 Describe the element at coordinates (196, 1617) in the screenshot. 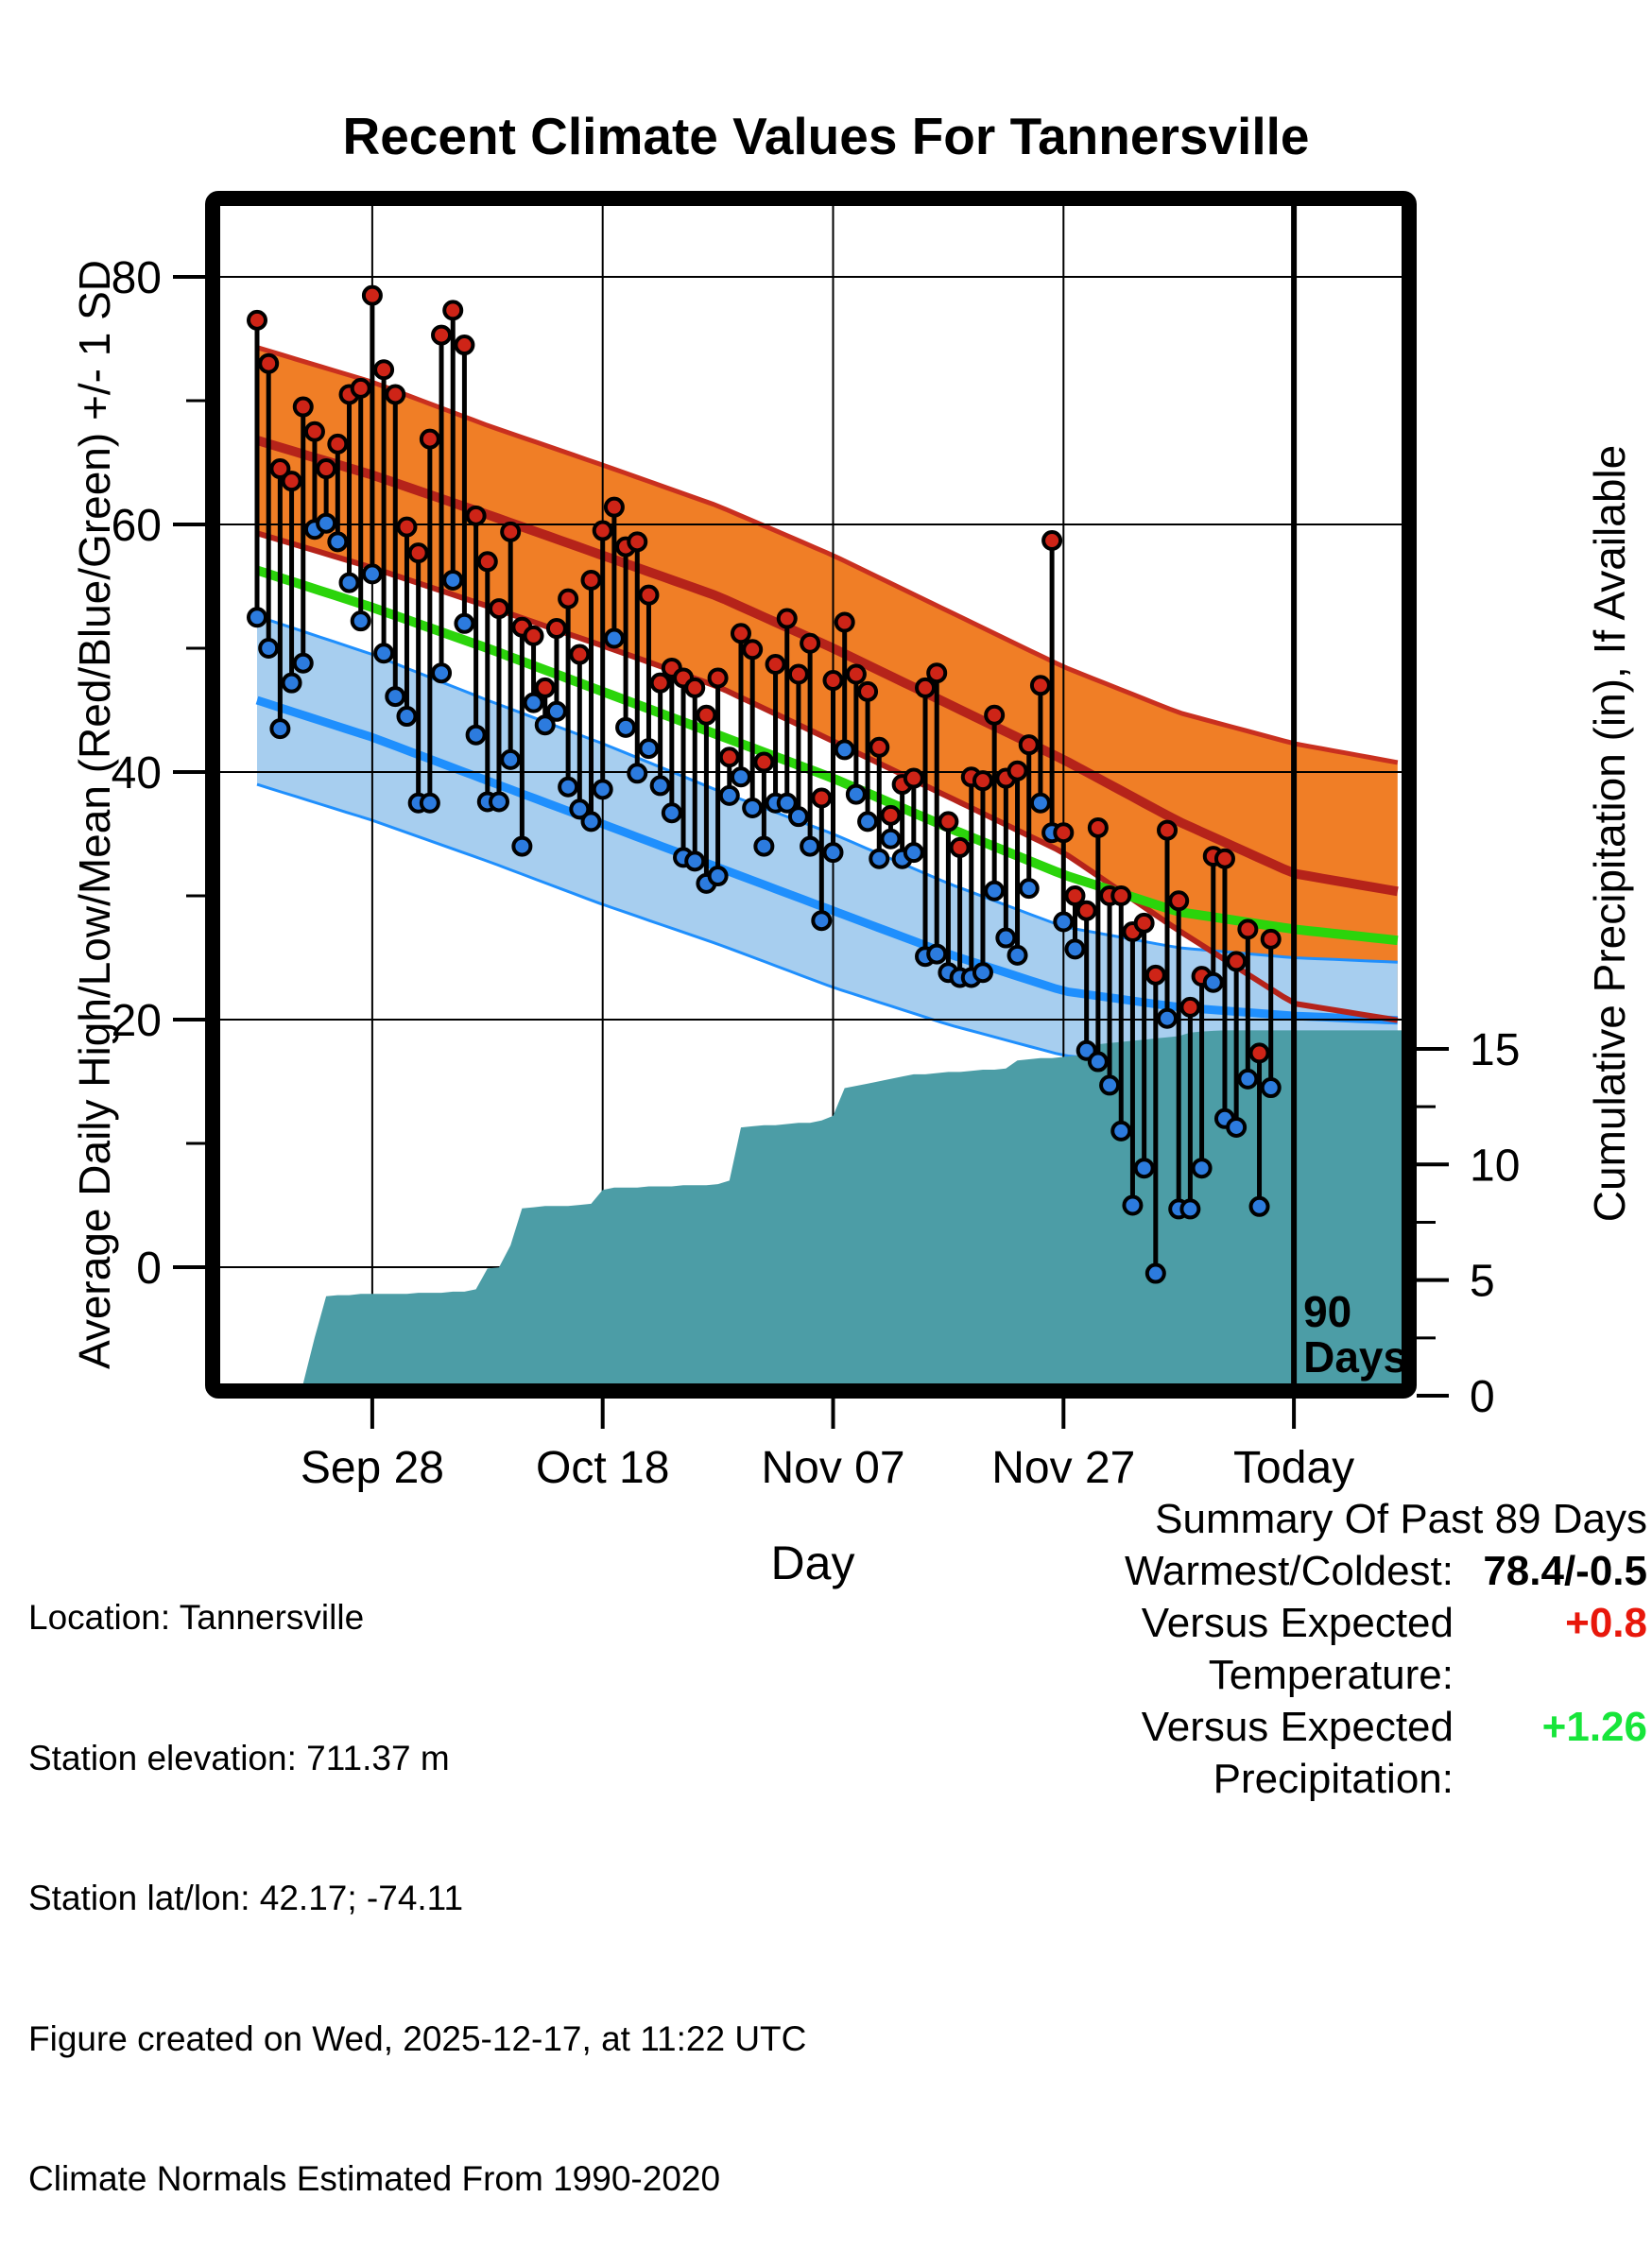

I see `station-info-location: Location: Tannersville` at that location.